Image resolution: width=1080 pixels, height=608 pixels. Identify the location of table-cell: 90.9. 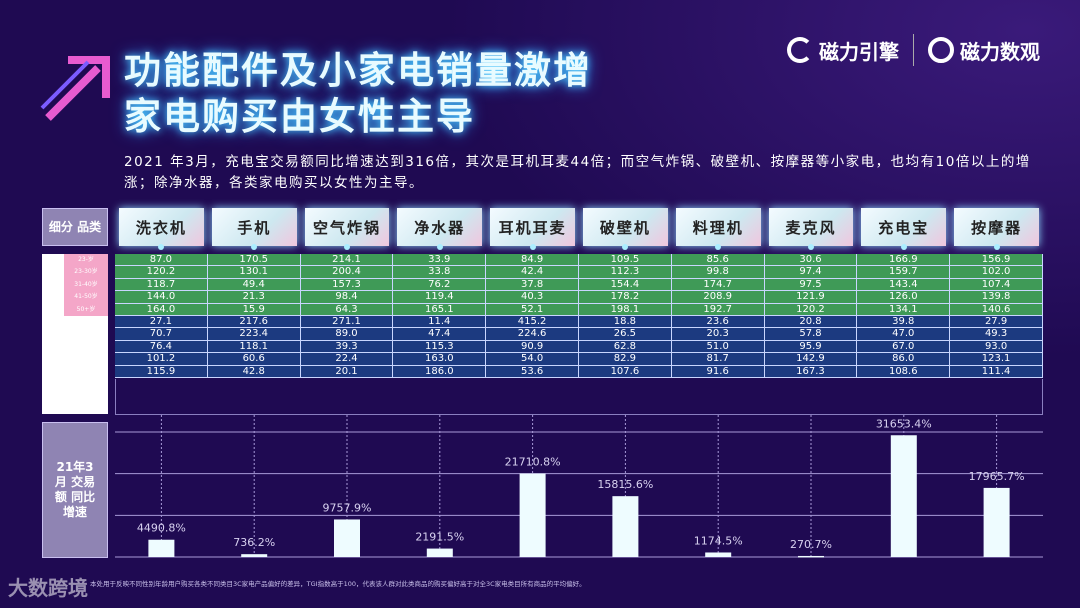
(532, 346).